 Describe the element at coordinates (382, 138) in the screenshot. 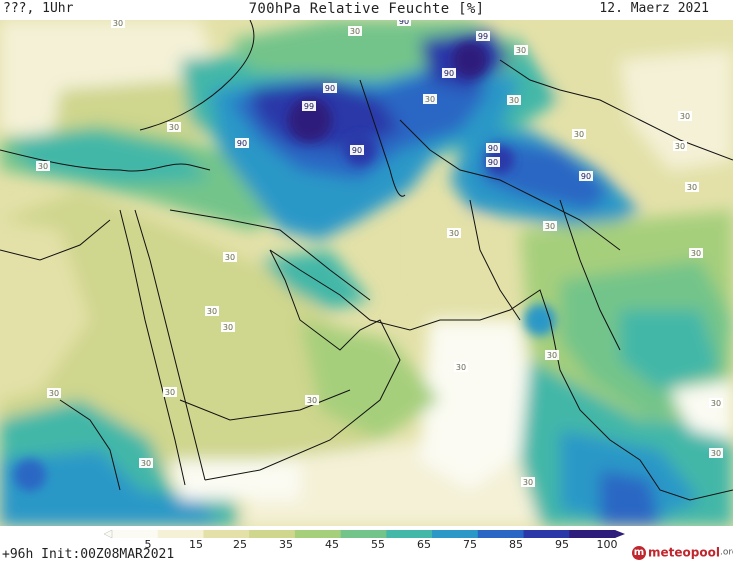

I see `coastline-caspian` at that location.